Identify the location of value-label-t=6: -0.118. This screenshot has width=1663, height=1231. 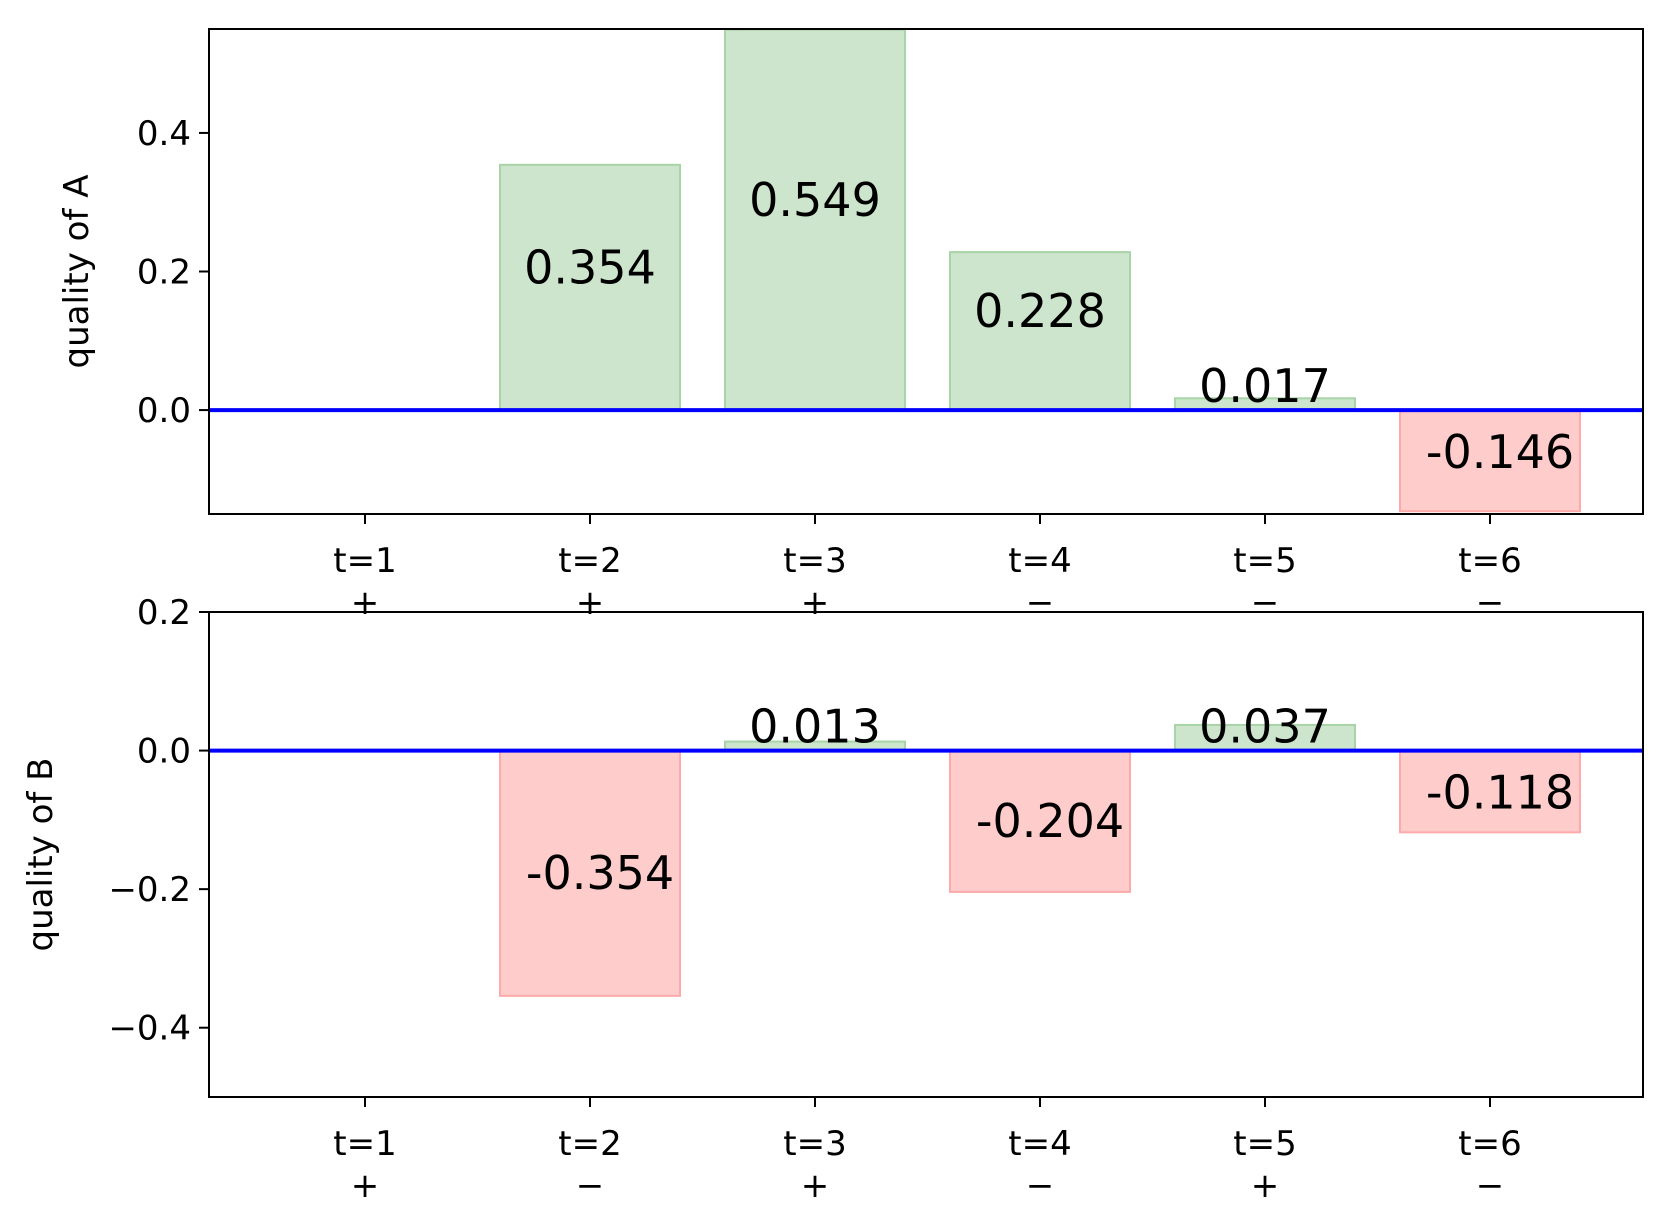
(1500, 793).